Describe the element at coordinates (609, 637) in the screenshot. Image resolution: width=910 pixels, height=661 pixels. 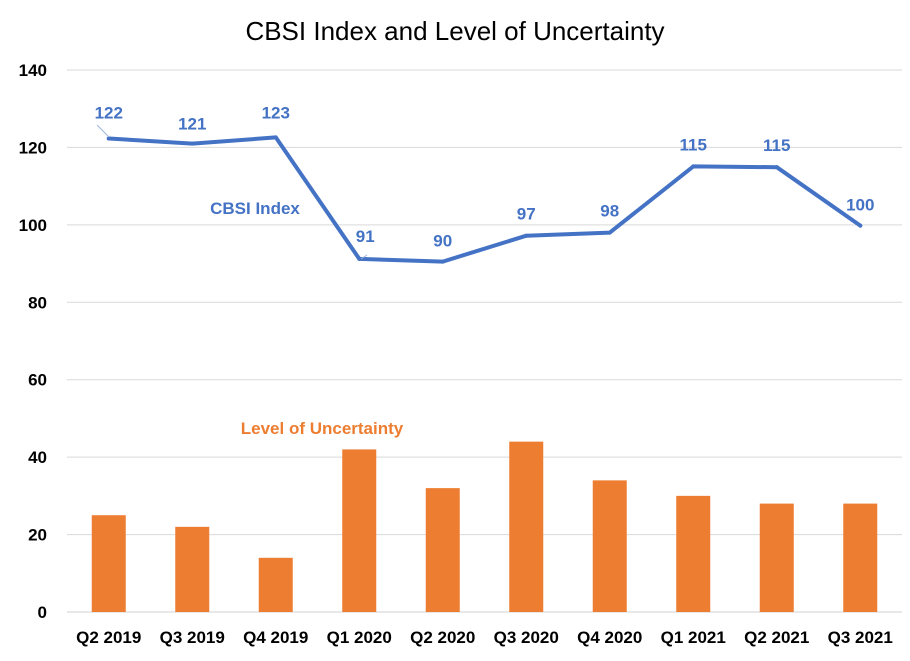
I see `x-tick-label: Q4 2020` at that location.